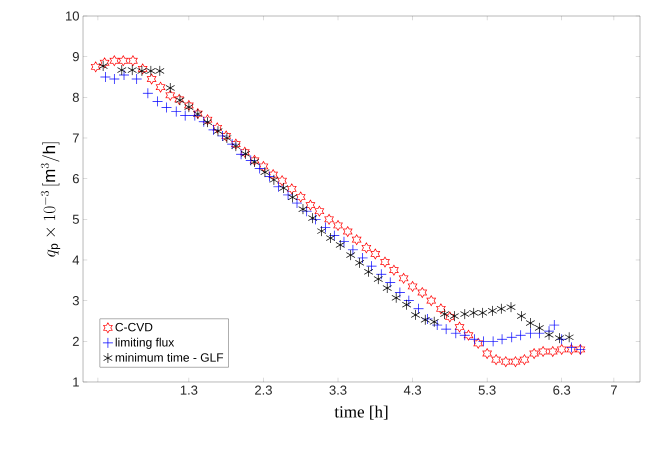 The width and height of the screenshot is (646, 458). Describe the element at coordinates (75, 97) in the screenshot. I see `y-tick-label: 8` at that location.